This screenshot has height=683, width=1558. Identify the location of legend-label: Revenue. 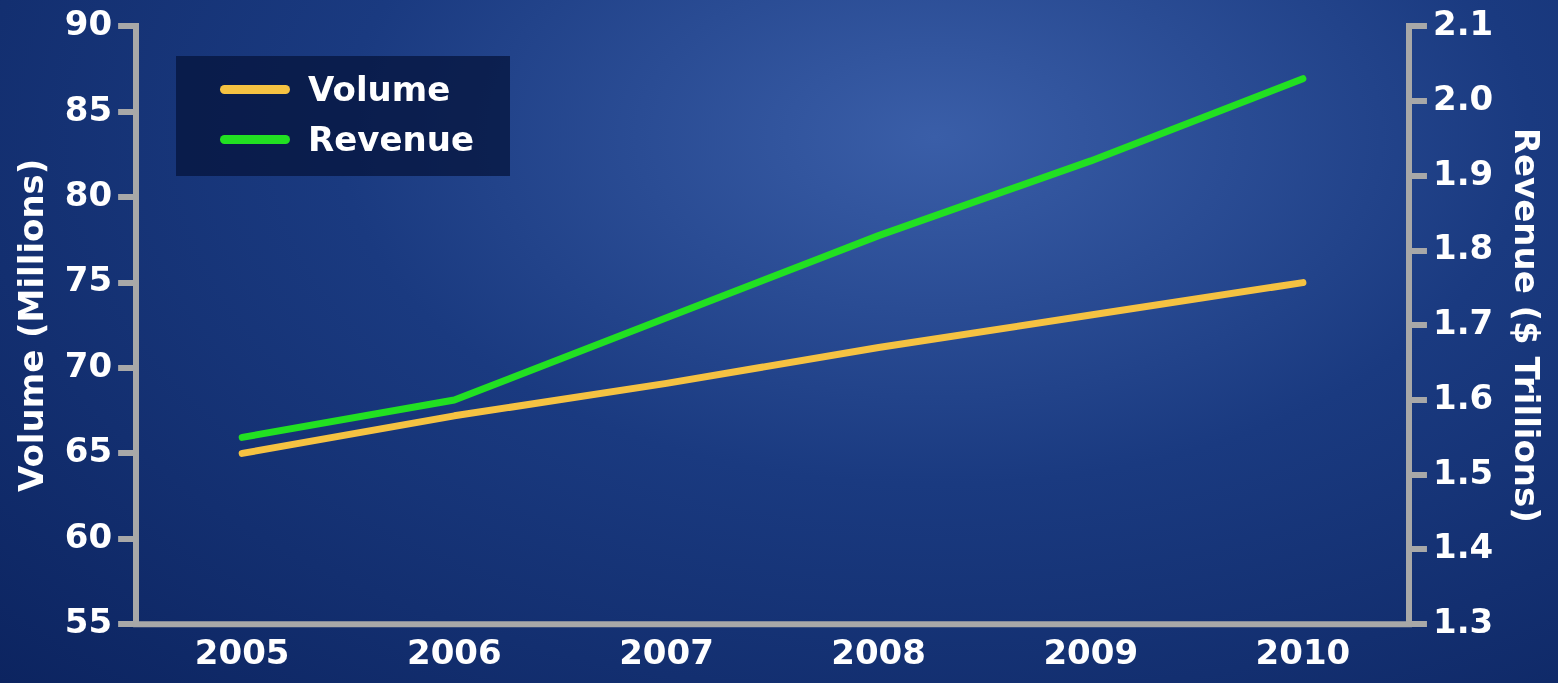
(391, 139).